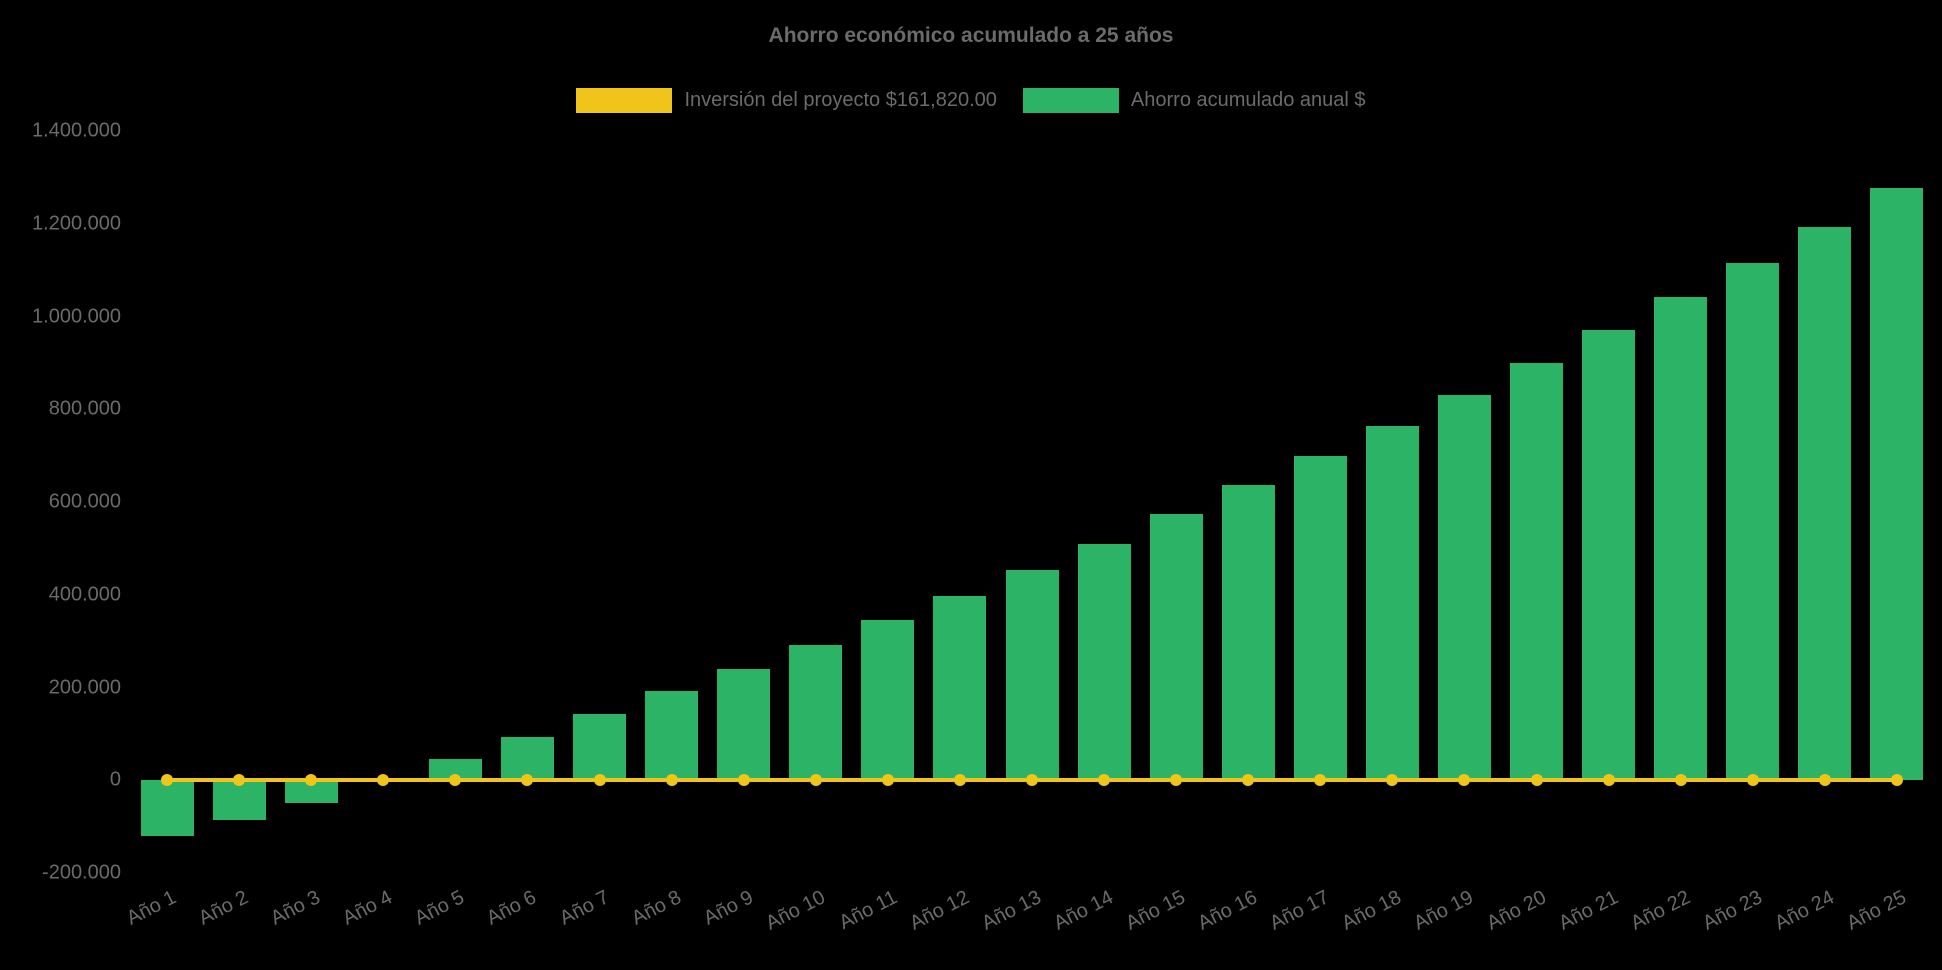 This screenshot has height=970, width=1942. What do you see at coordinates (311, 791) in the screenshot?
I see `bar-año-3` at bounding box center [311, 791].